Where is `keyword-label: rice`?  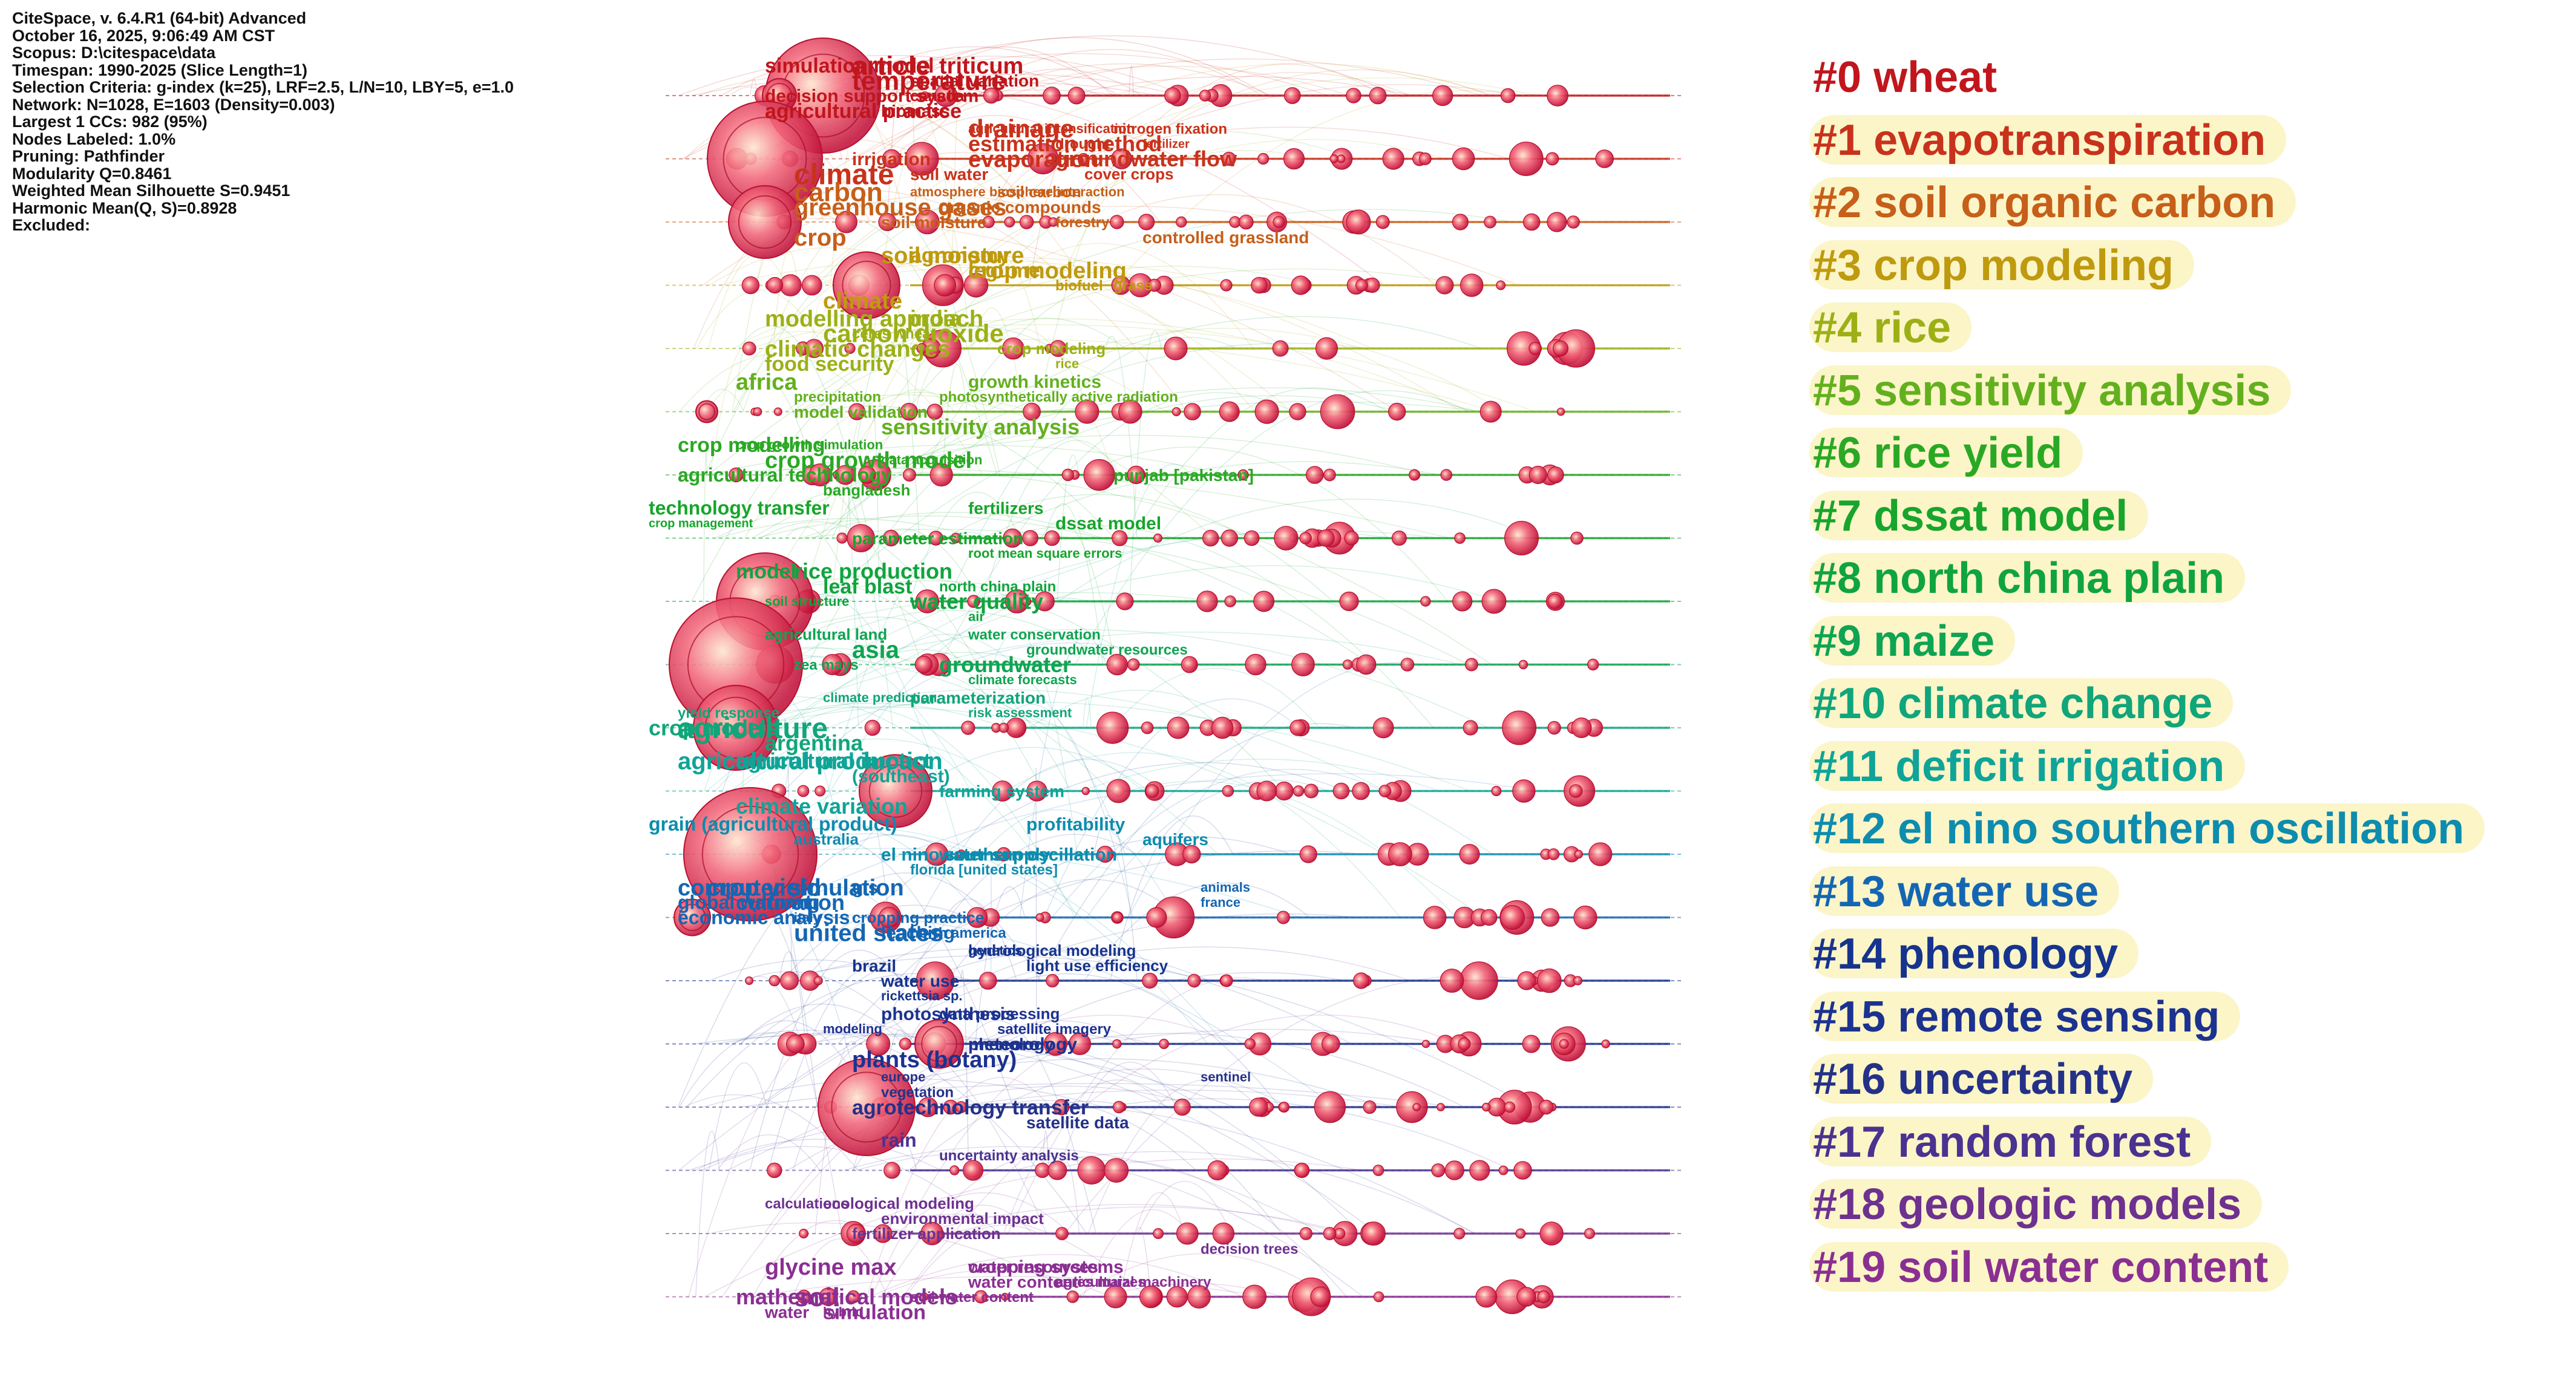
keyword-label: rice is located at coordinates (1067, 363).